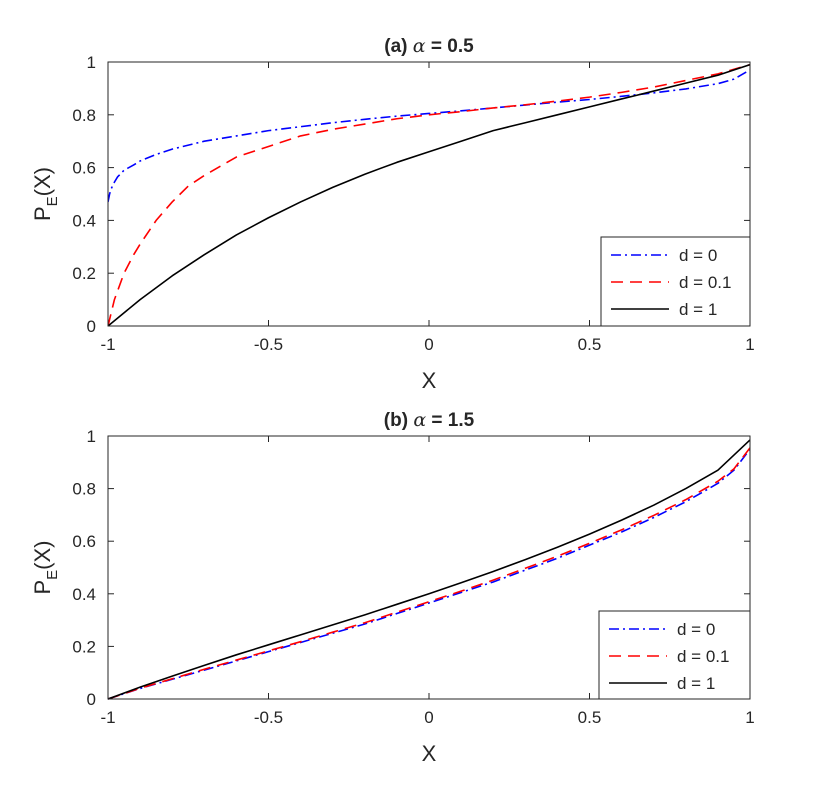  I want to click on chart-title: (b) α = 1.5, so click(429, 420).